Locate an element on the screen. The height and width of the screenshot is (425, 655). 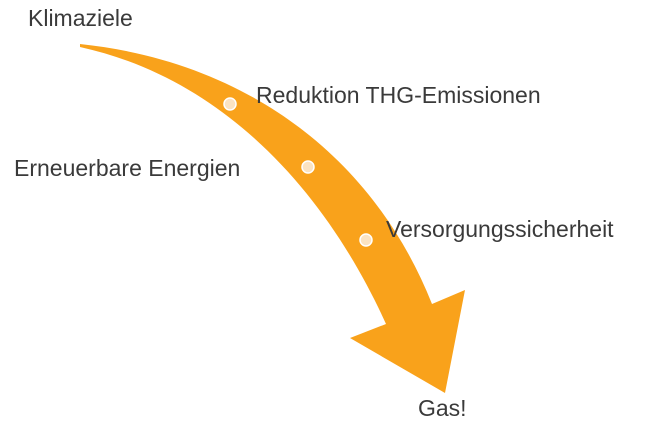
milestone-label: Erneuerbare Energien is located at coordinates (127, 168).